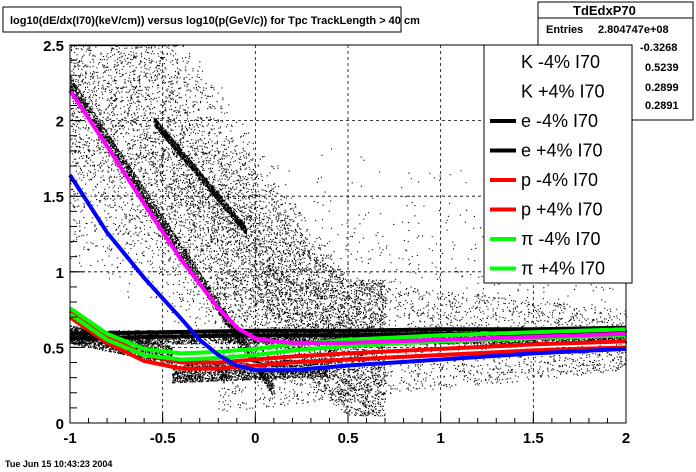 The height and width of the screenshot is (472, 696). Describe the element at coordinates (662, 68) in the screenshot. I see `stats-value-2: 0.5239` at that location.